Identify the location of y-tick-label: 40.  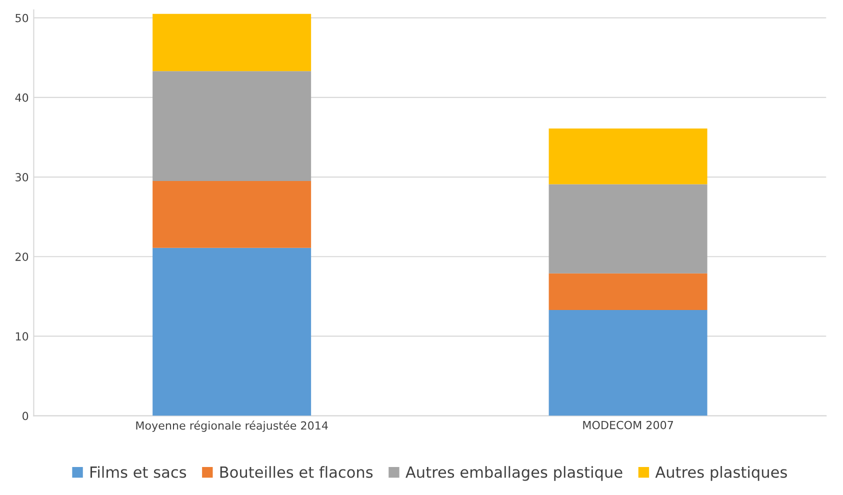
(21, 97).